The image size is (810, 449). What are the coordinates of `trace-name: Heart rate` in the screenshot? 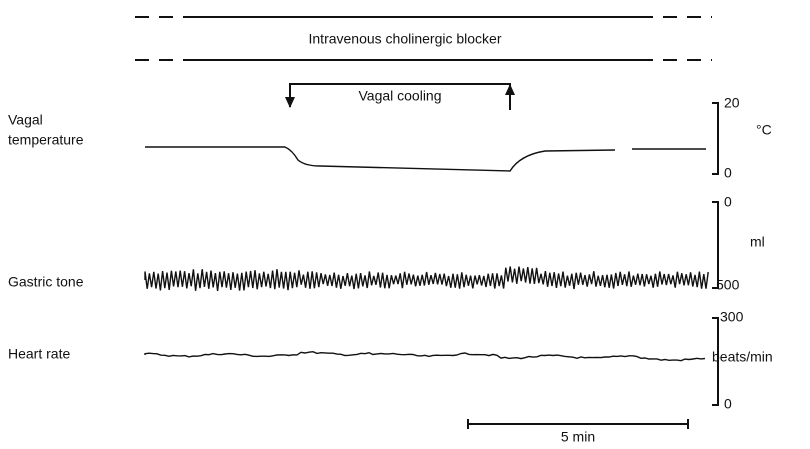 It's located at (39, 354).